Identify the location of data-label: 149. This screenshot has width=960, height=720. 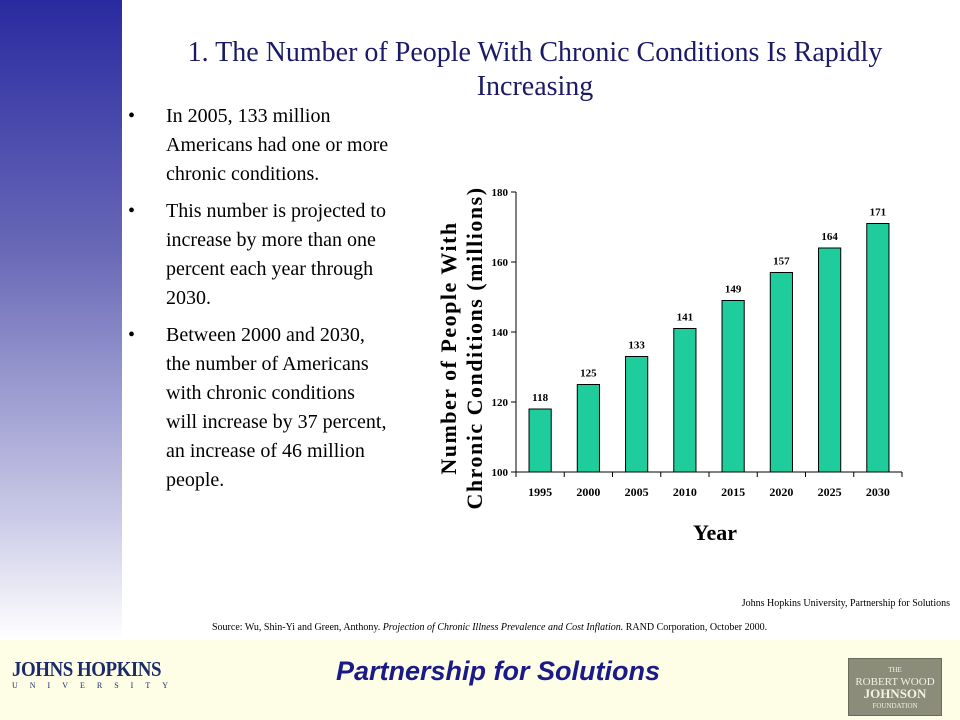
(733, 290).